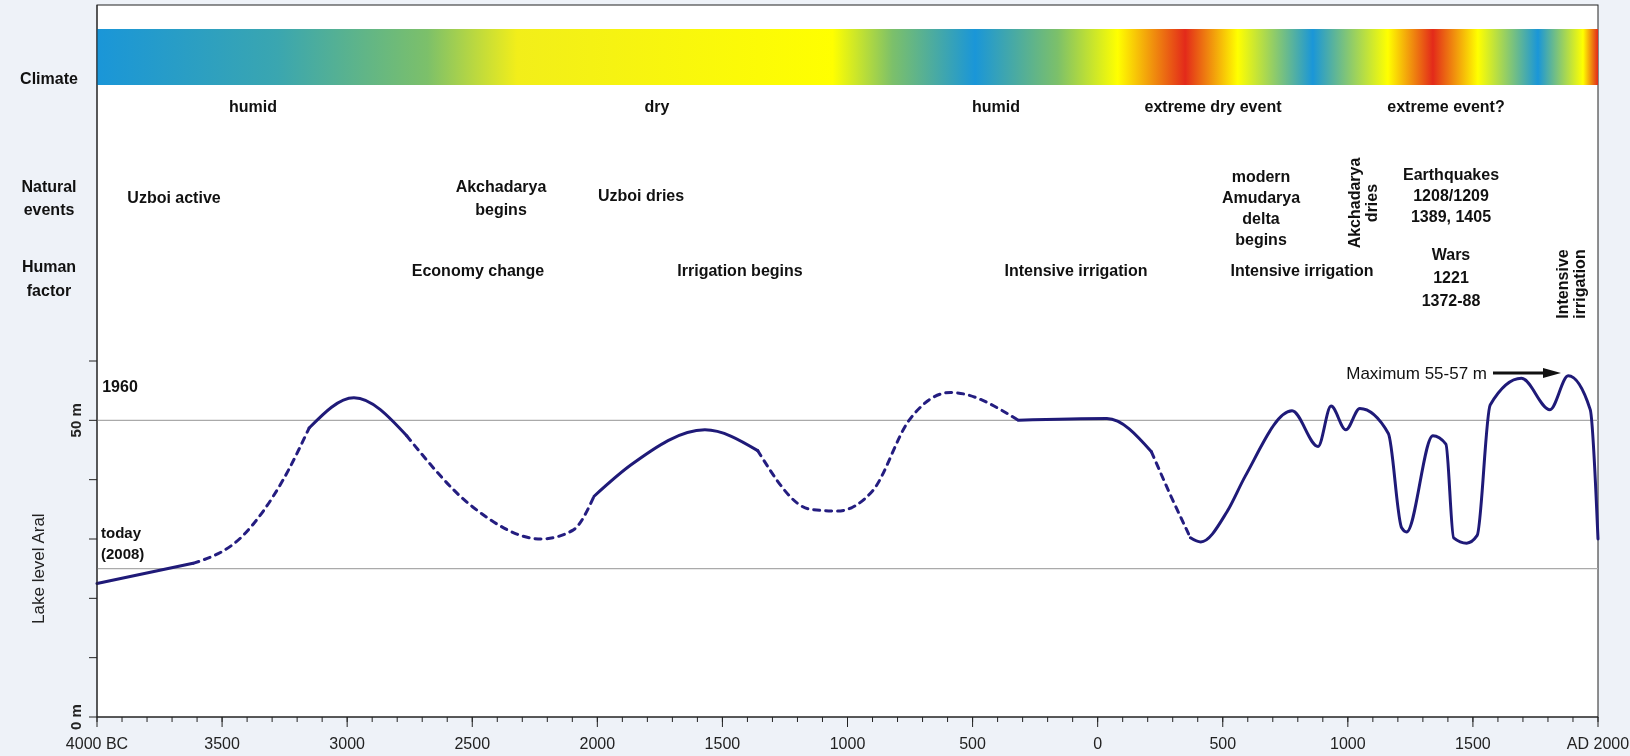  Describe the element at coordinates (49, 198) in the screenshot. I see `text: Natural events` at that location.